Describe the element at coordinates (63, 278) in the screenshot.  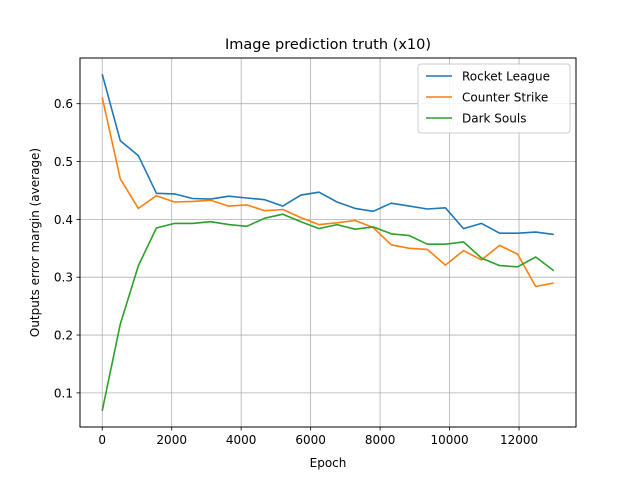
I see `y-tick-label: 0.3` at that location.